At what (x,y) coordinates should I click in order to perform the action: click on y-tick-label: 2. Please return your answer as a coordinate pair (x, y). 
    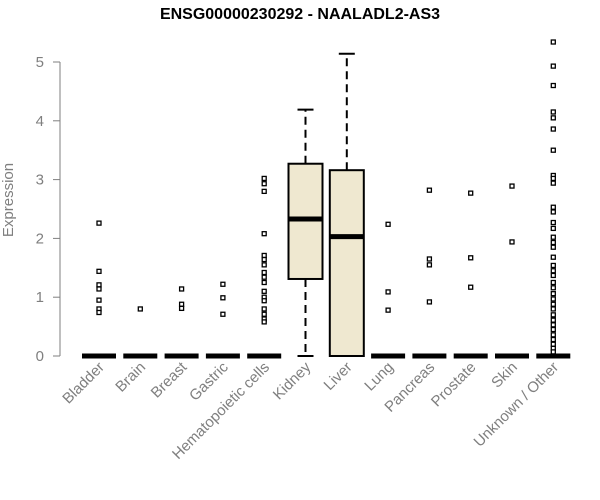
    Looking at the image, I should click on (40, 238).